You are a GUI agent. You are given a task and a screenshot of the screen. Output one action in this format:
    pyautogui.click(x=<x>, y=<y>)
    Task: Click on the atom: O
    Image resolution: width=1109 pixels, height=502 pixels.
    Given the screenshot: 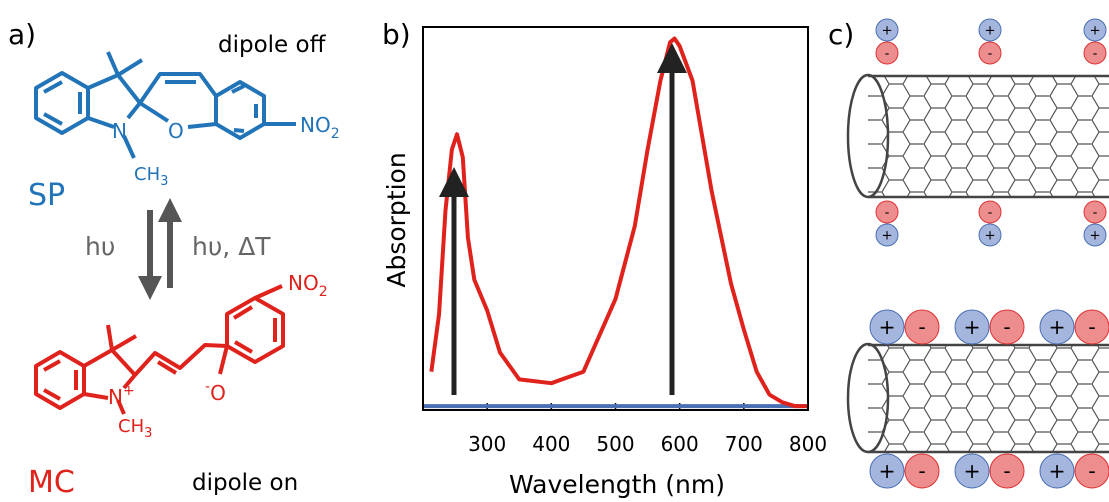 What is the action you would take?
    pyautogui.click(x=176, y=131)
    